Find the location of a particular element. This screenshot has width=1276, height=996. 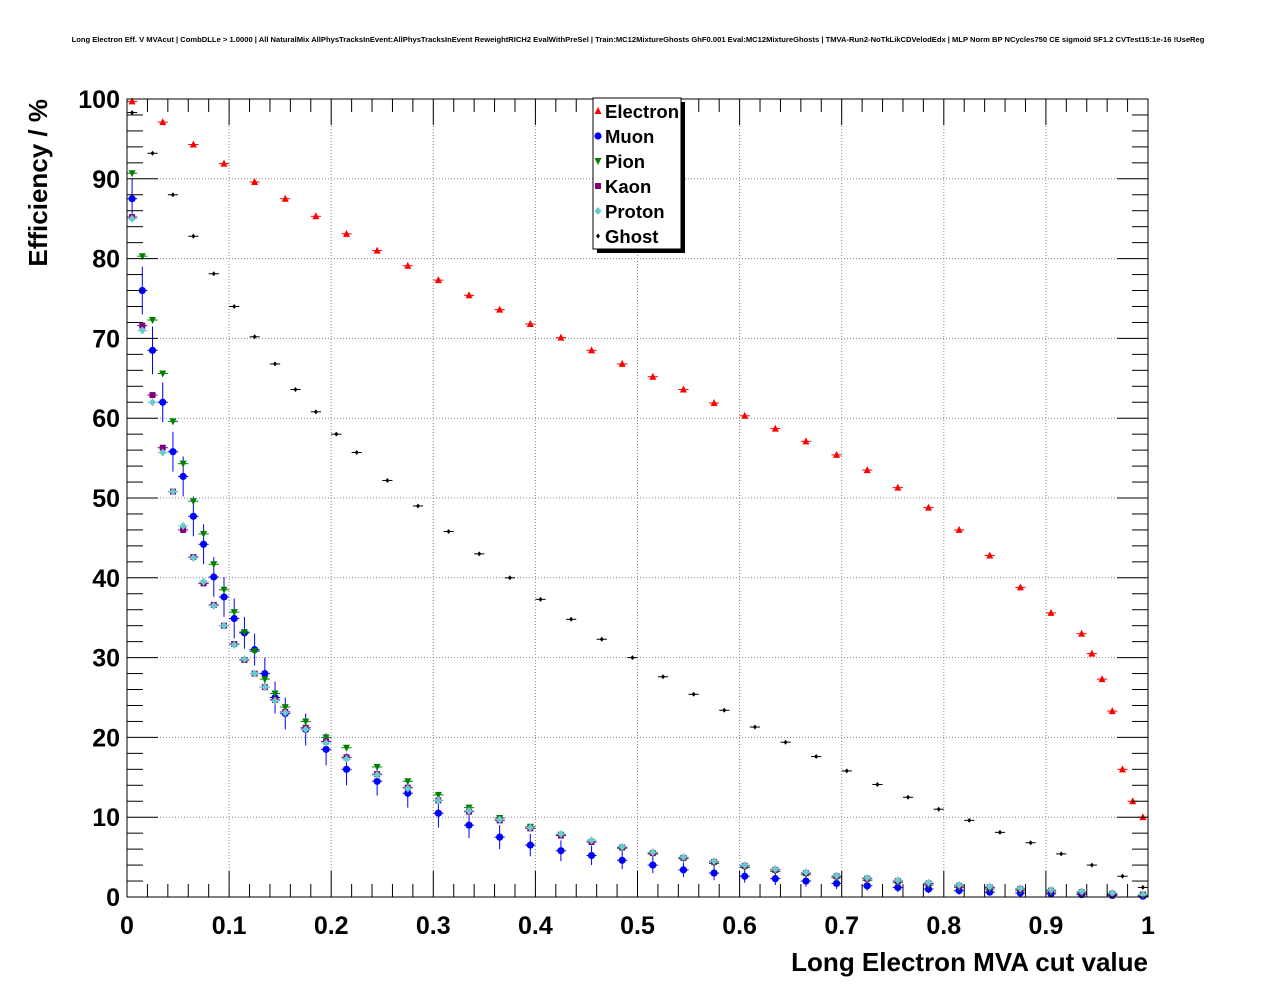

y-tick-label: 0 is located at coordinates (113, 898).